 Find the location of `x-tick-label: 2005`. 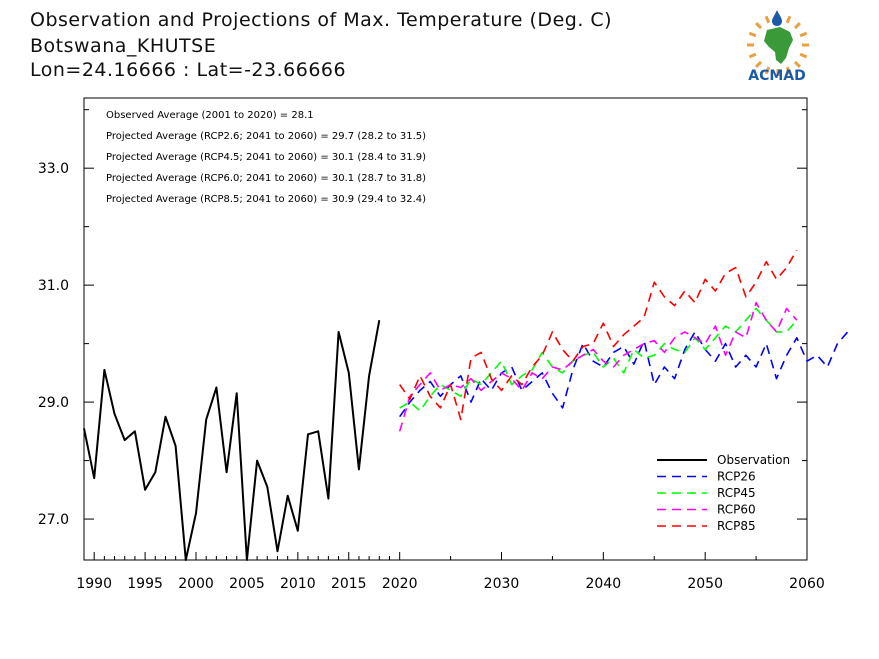

x-tick-label: 2005 is located at coordinates (247, 584).